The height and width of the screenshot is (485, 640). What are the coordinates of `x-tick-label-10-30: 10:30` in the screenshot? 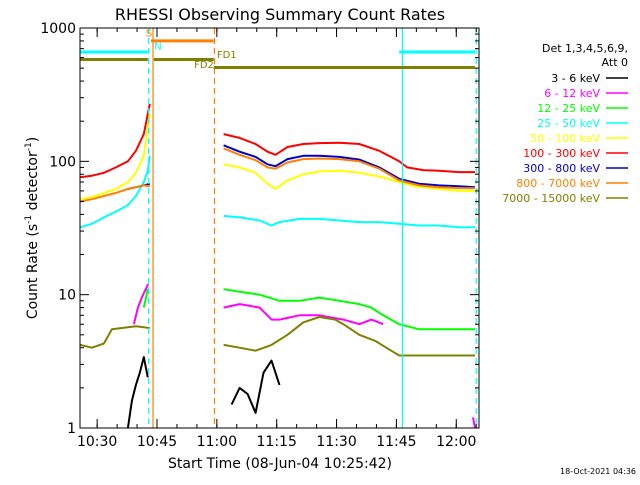 It's located at (97, 442).